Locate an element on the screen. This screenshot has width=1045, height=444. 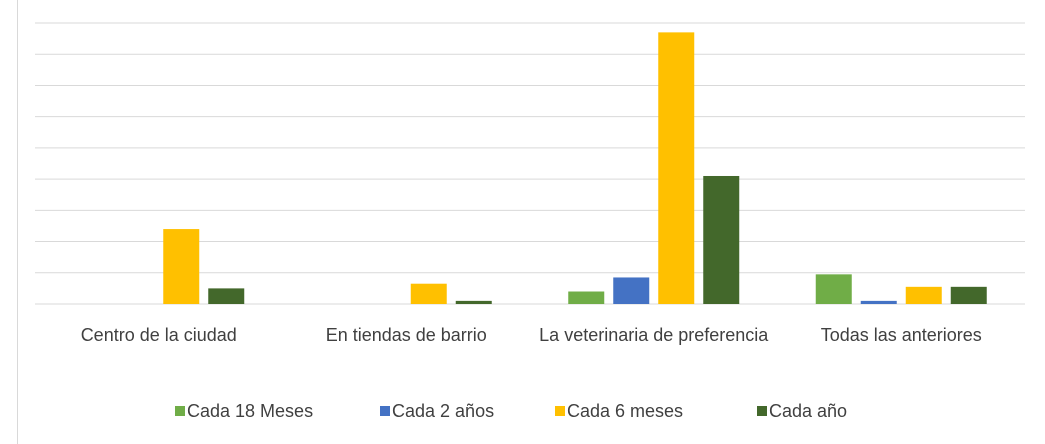
legend-label: Cada año is located at coordinates (808, 411).